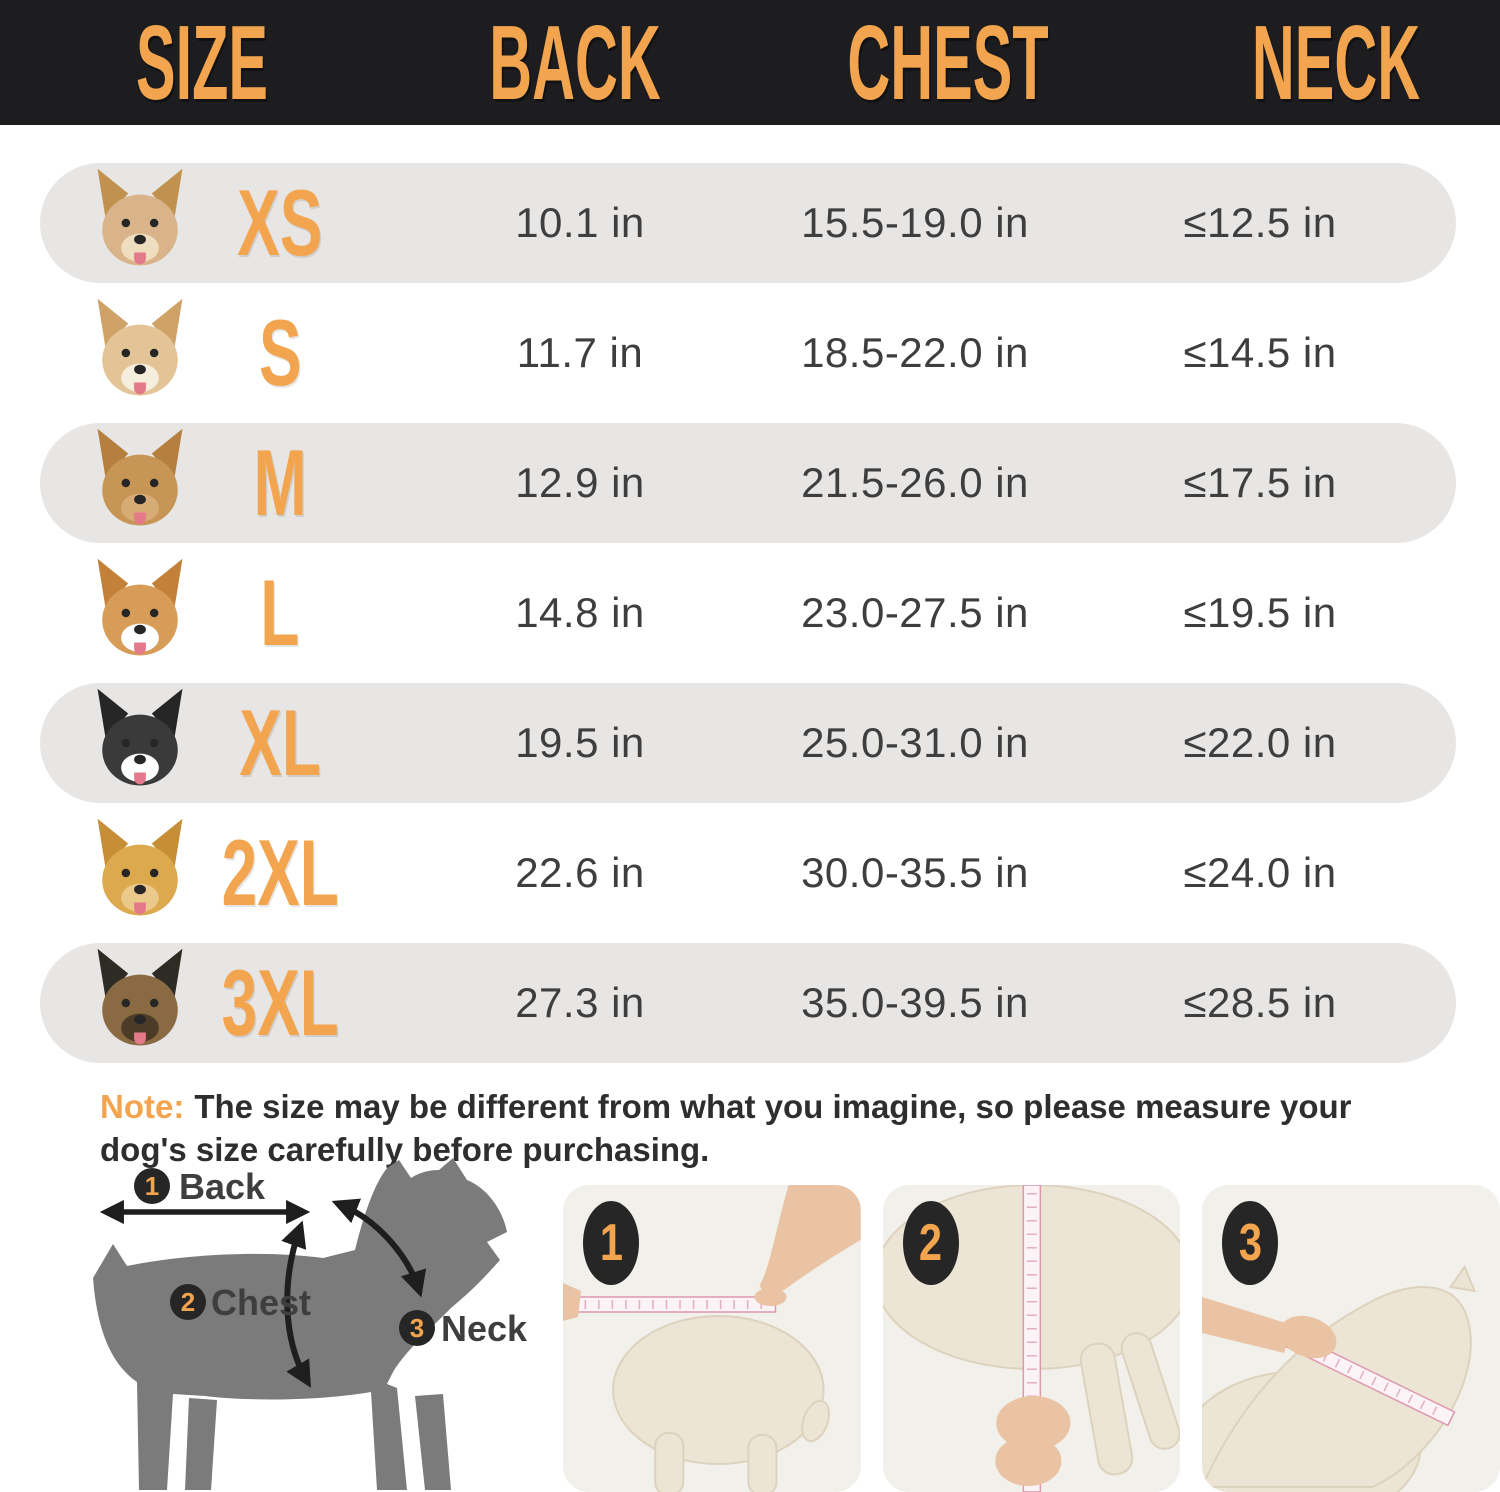 The image size is (1500, 1492). I want to click on chest-cell: 35.0-39.5 in, so click(915, 1003).